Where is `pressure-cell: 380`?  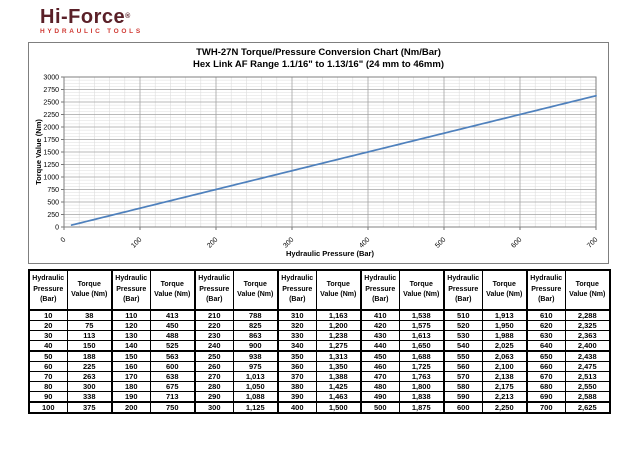 pressure-cell: 380 is located at coordinates (297, 386).